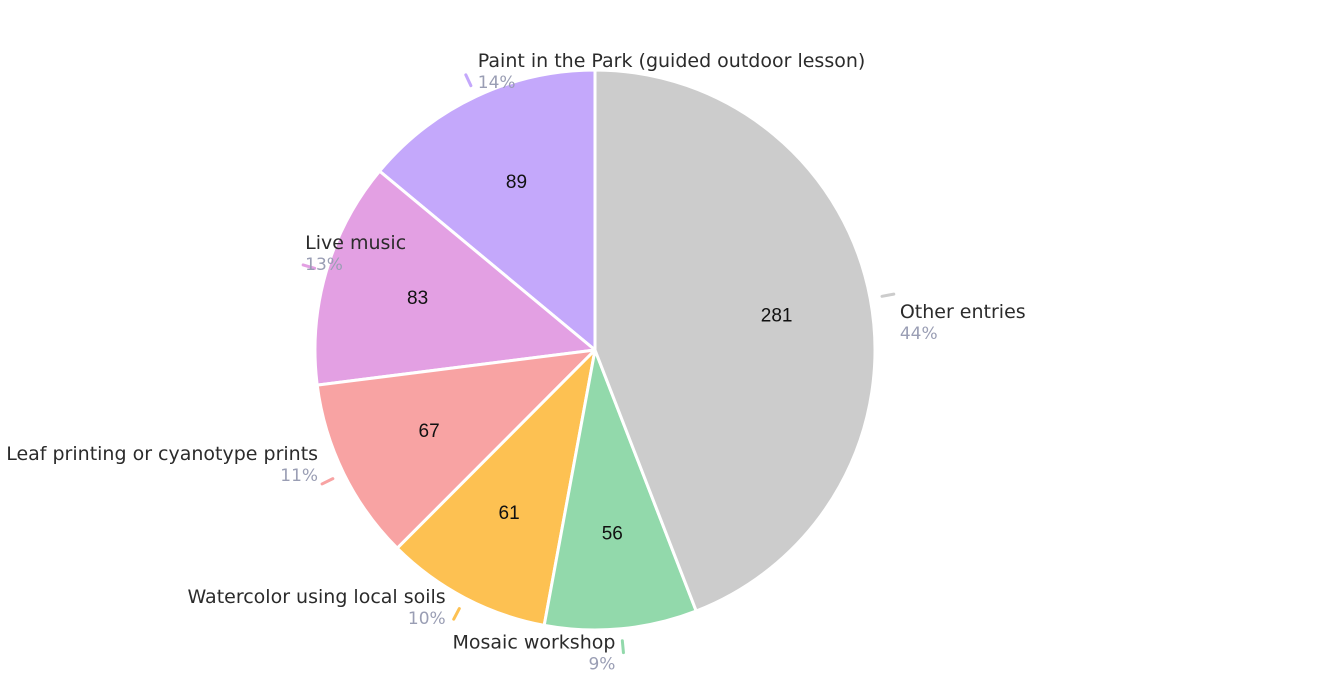 The image size is (1330, 695). Describe the element at coordinates (309, 266) in the screenshot. I see `leader-line-live-music` at that location.